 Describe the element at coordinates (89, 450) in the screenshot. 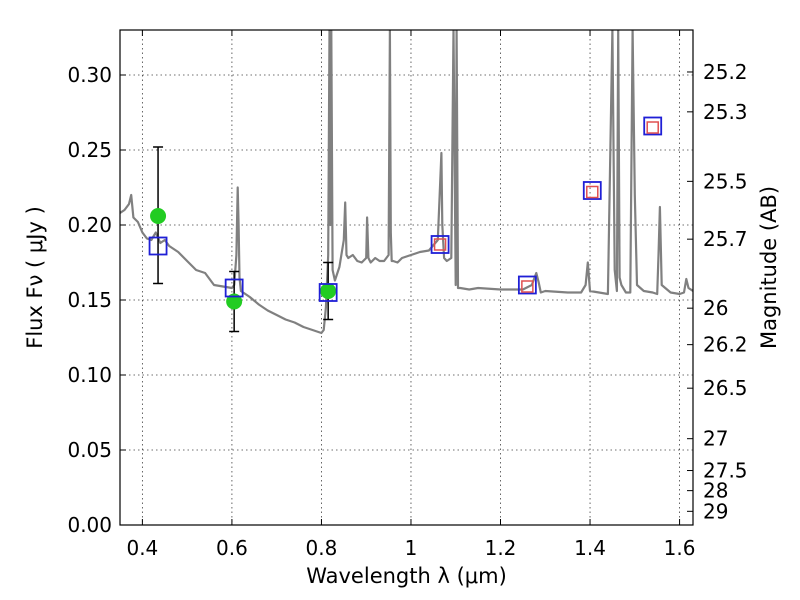

I see `y-tick-label: 0.05` at that location.